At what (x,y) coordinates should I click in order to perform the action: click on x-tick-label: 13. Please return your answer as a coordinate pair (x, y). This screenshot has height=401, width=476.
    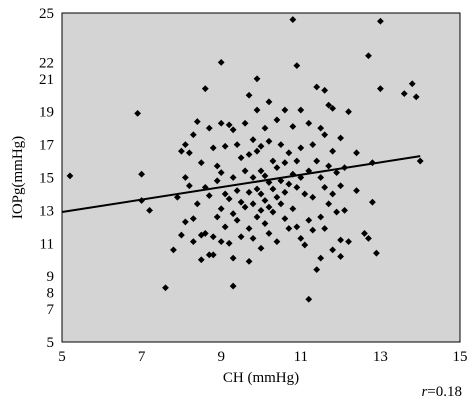
    Looking at the image, I should click on (380, 357).